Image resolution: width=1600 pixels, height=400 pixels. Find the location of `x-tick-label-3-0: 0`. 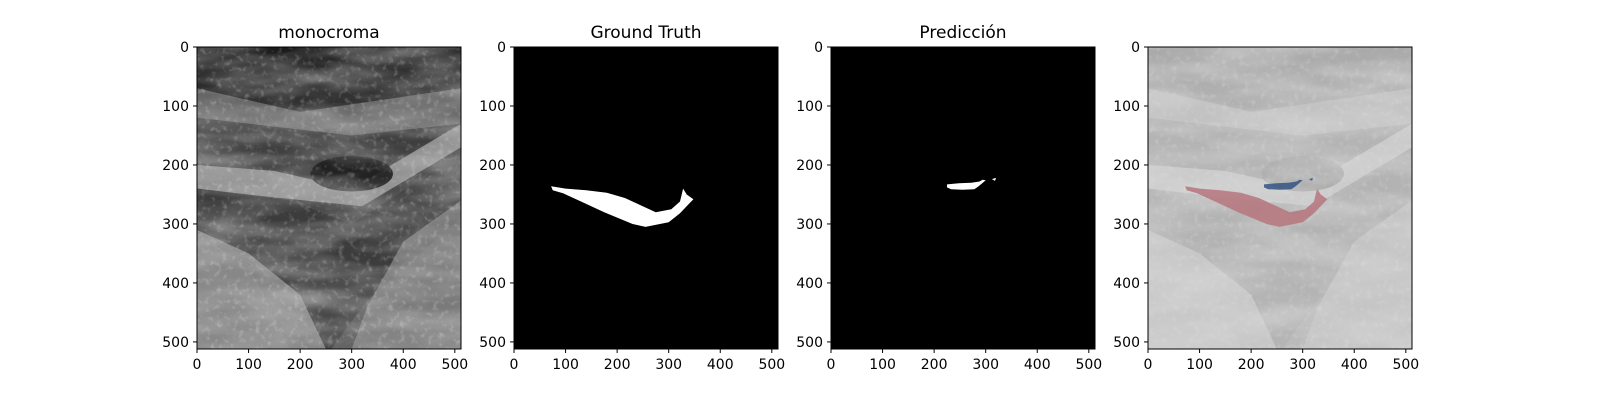

x-tick-label-3-0: 0 is located at coordinates (1148, 365).